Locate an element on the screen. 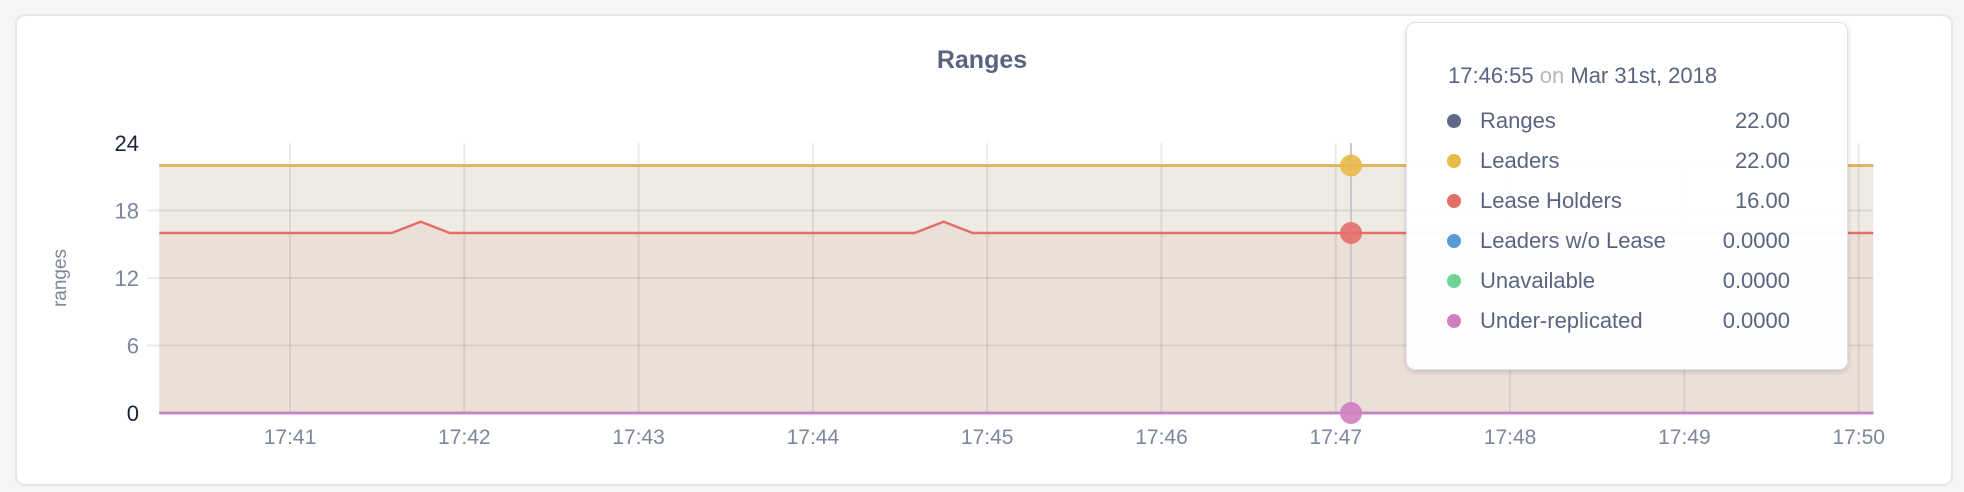  x-tick-label: 17:44 is located at coordinates (813, 437).